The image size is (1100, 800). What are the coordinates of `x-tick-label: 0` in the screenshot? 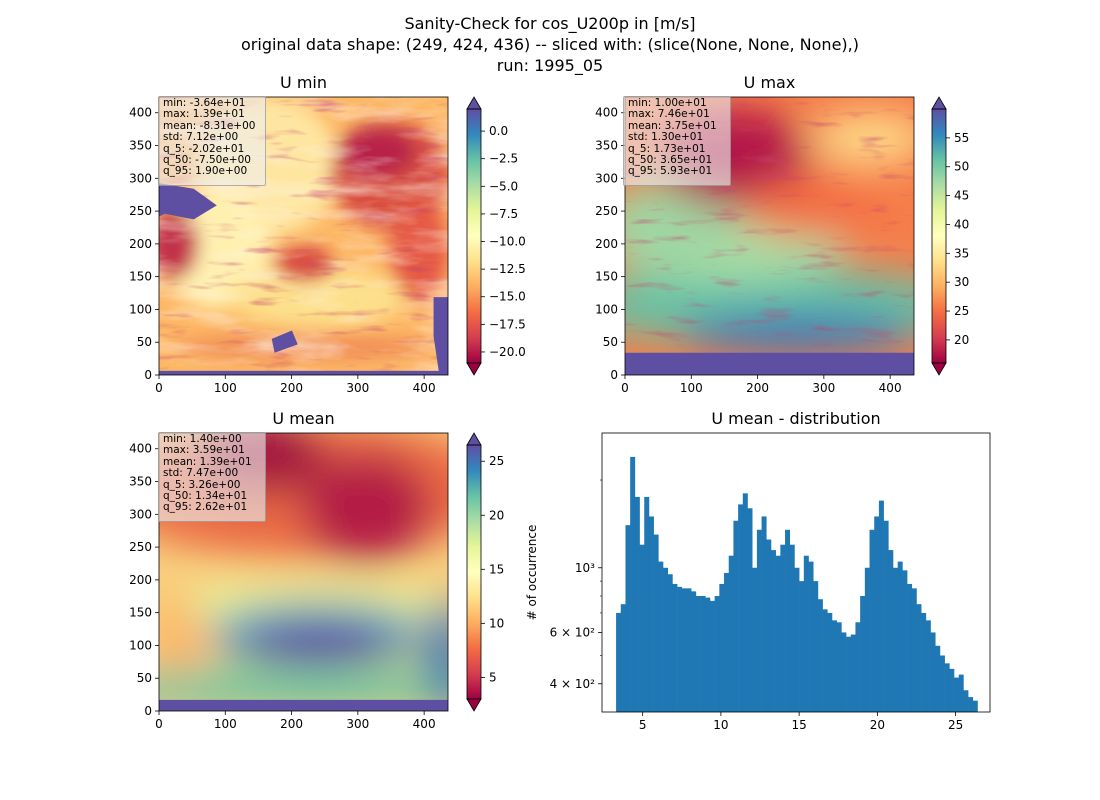 It's located at (159, 724).